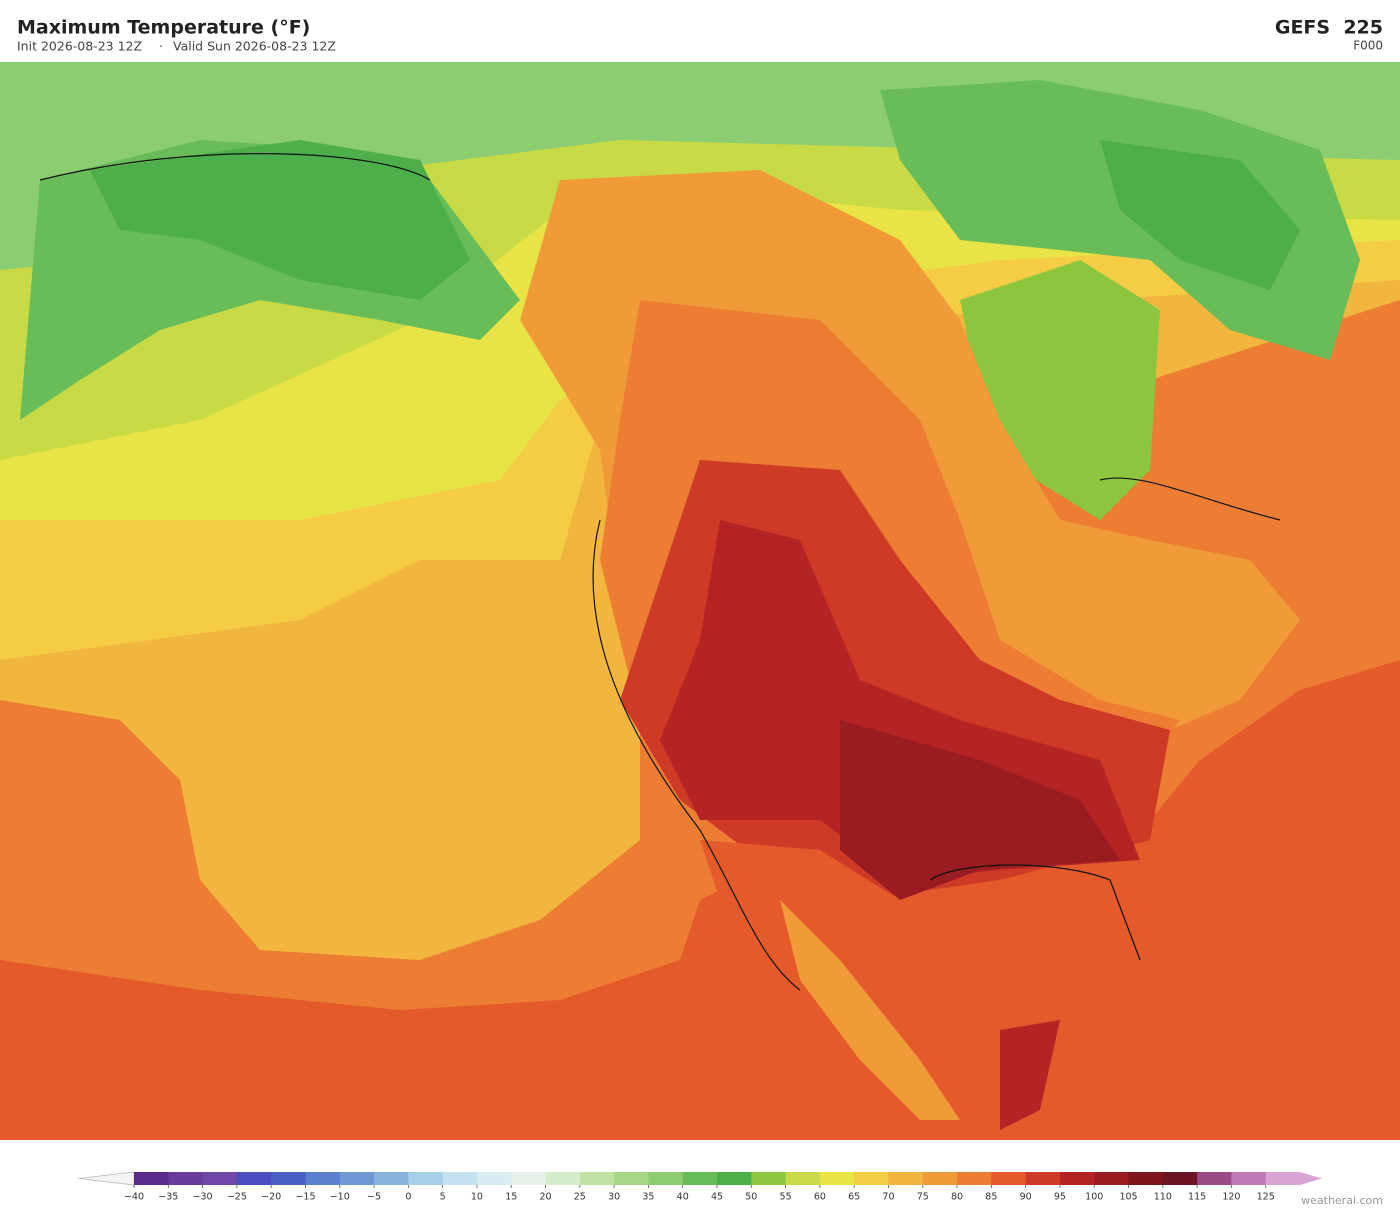  Describe the element at coordinates (648, 1197) in the screenshot. I see `colorbar-tick-label: 35` at that location.